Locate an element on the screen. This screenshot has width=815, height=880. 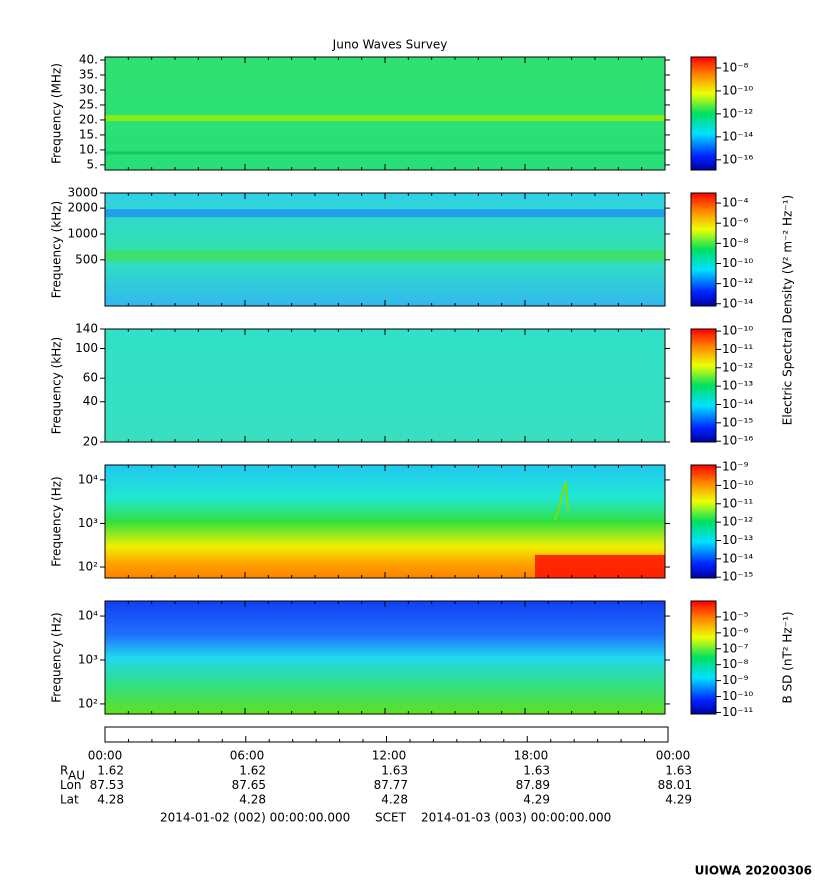
colorbar-tick-label: 10⁻⁷ is located at coordinates (735, 648).